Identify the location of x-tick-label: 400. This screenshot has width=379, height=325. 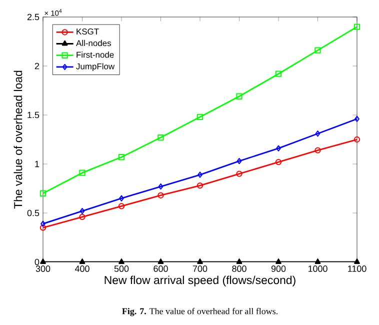
(82, 269).